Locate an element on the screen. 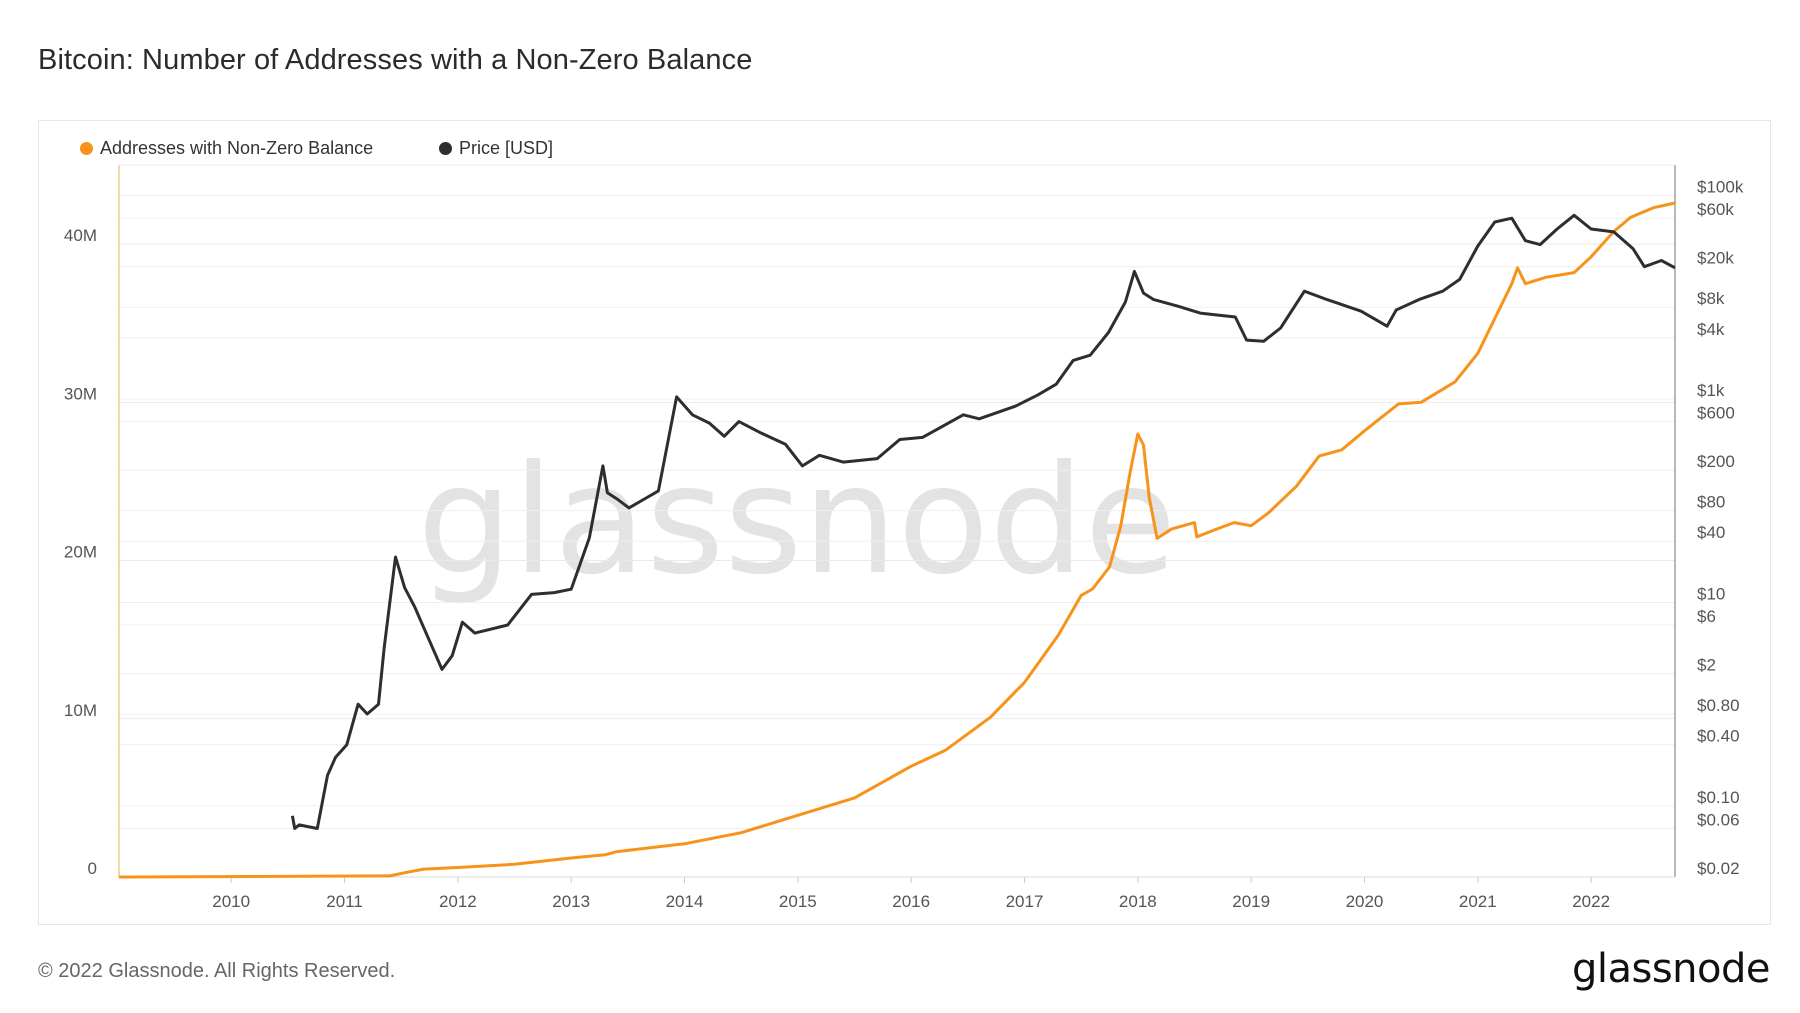 Image resolution: width=1800 pixels, height=1013 pixels. y-right-tick-label: $8k is located at coordinates (1711, 298).